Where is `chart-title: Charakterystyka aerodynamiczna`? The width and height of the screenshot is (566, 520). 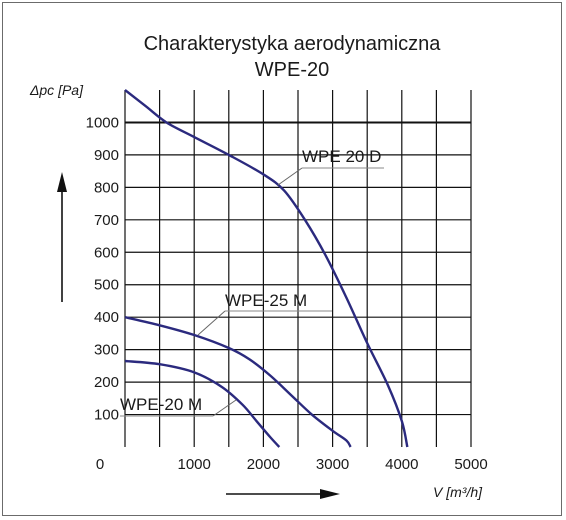 chart-title: Charakterystyka aerodynamiczna is located at coordinates (293, 44).